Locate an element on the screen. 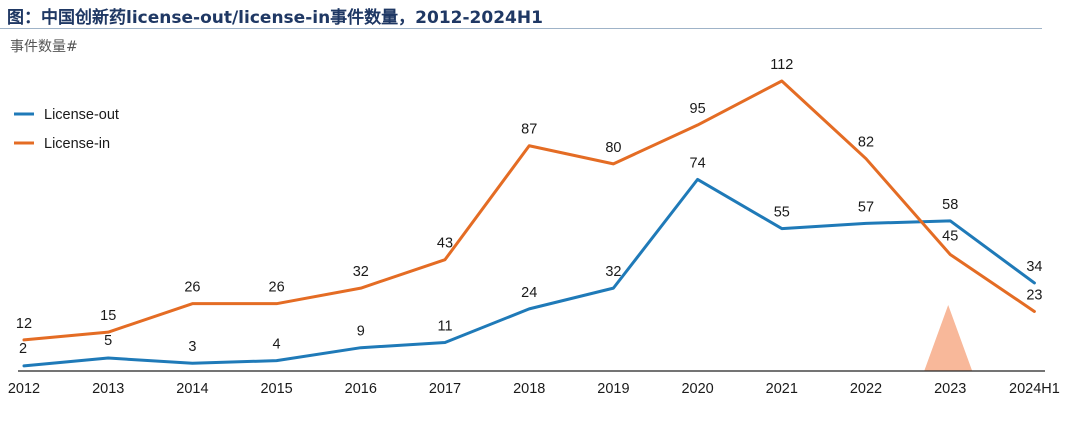 The width and height of the screenshot is (1076, 437). data-label-license-out: 11 is located at coordinates (444, 327).